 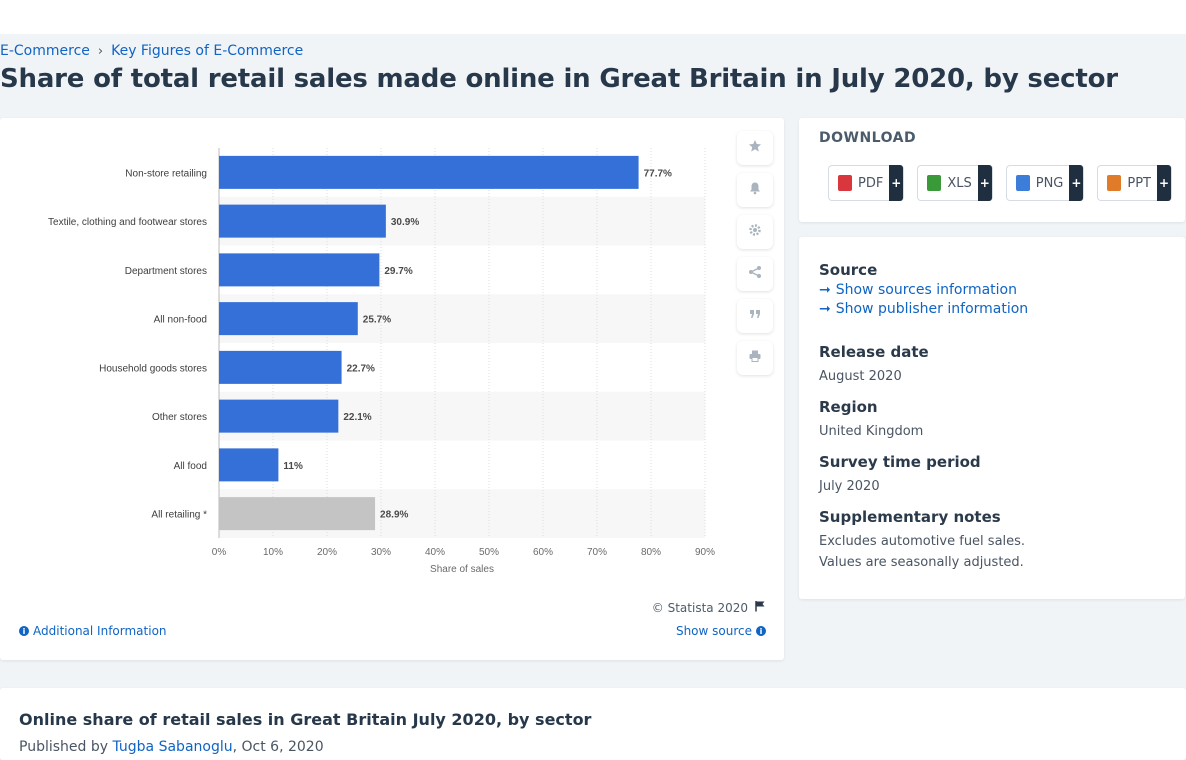 I want to click on download-png-label: PNG, so click(x=1049, y=183).